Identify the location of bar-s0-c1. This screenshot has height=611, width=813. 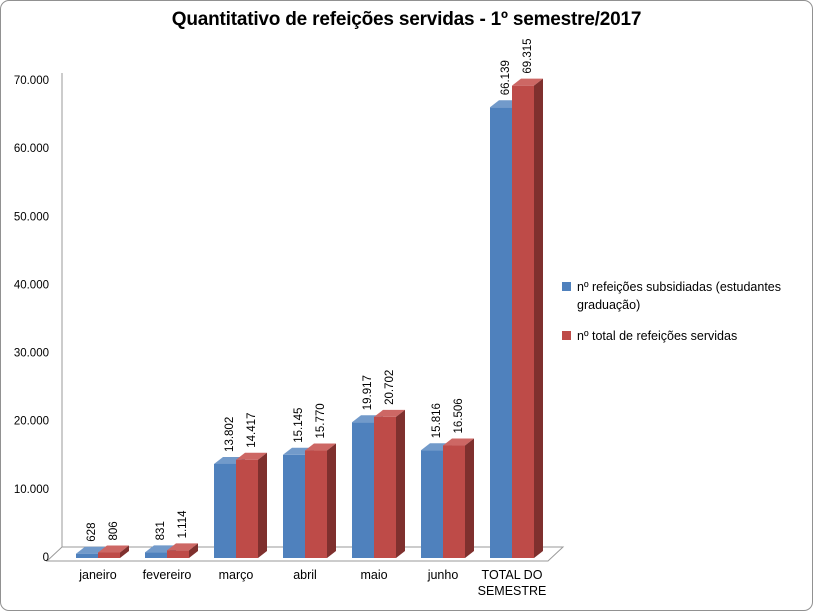
(156, 555).